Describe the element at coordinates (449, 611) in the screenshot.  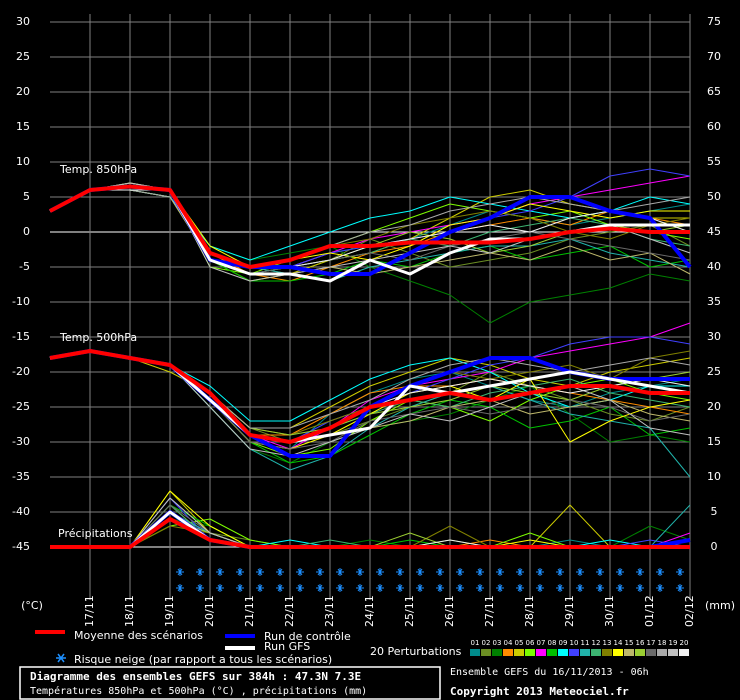
I see `x-tick-label: 26/11` at that location.